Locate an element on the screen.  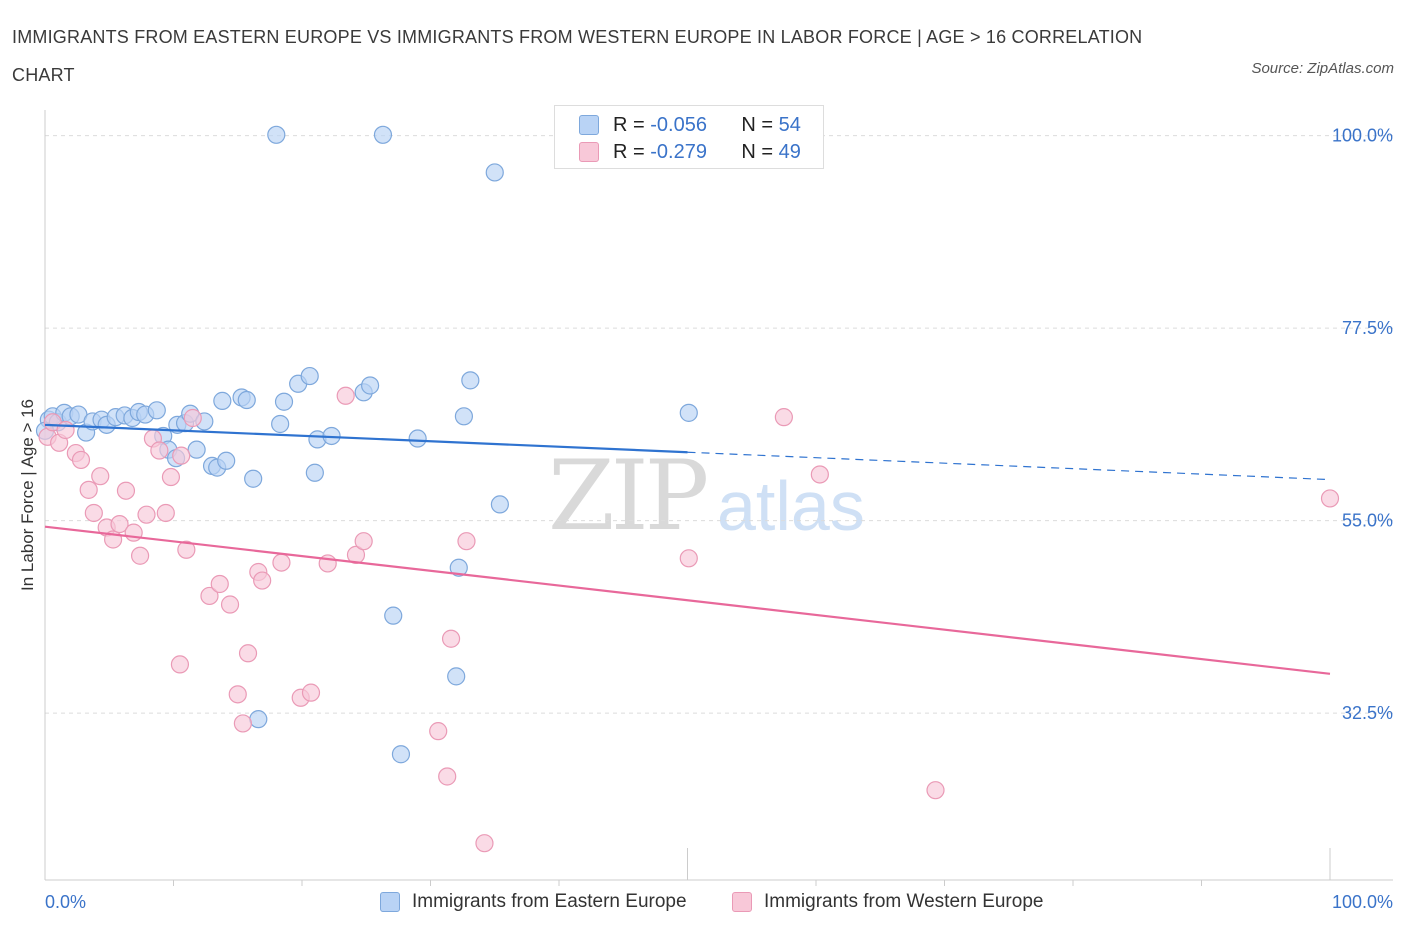
western-swatch is located at coordinates (589, 152).